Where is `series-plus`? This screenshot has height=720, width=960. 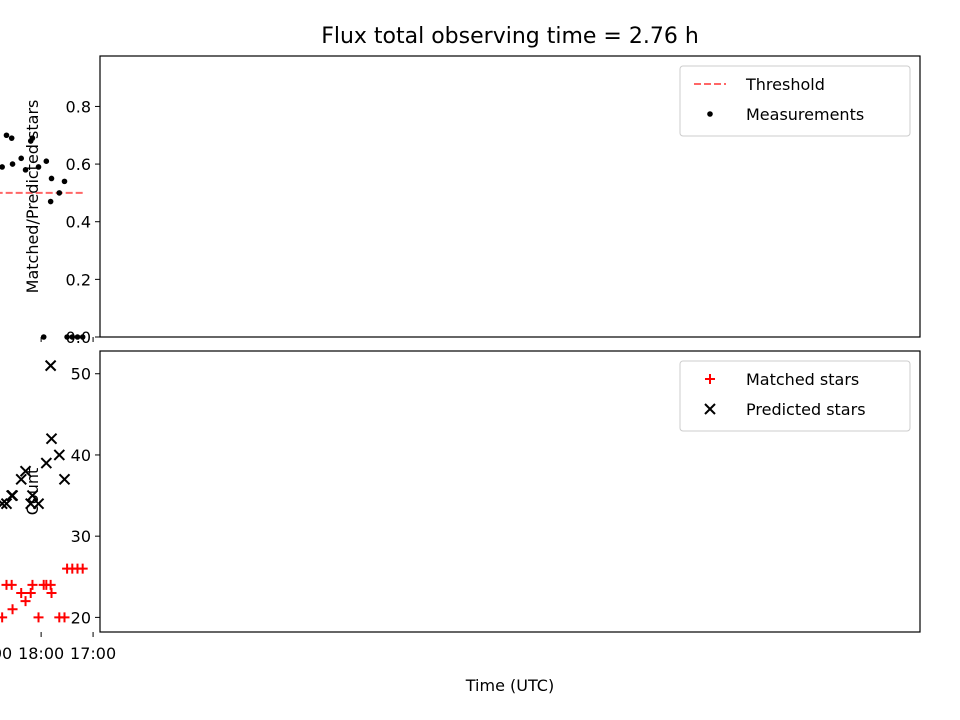 series-plus is located at coordinates (44, 593).